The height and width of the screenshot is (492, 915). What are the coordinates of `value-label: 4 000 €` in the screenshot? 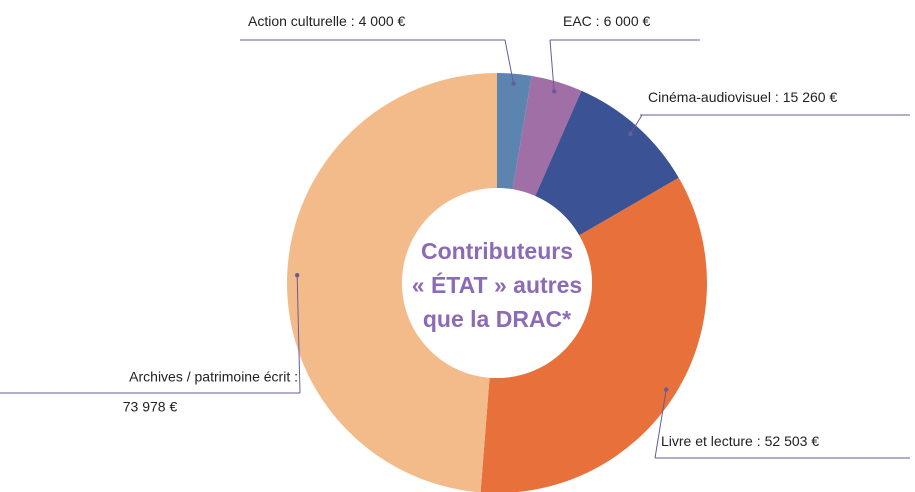 It's located at (382, 21).